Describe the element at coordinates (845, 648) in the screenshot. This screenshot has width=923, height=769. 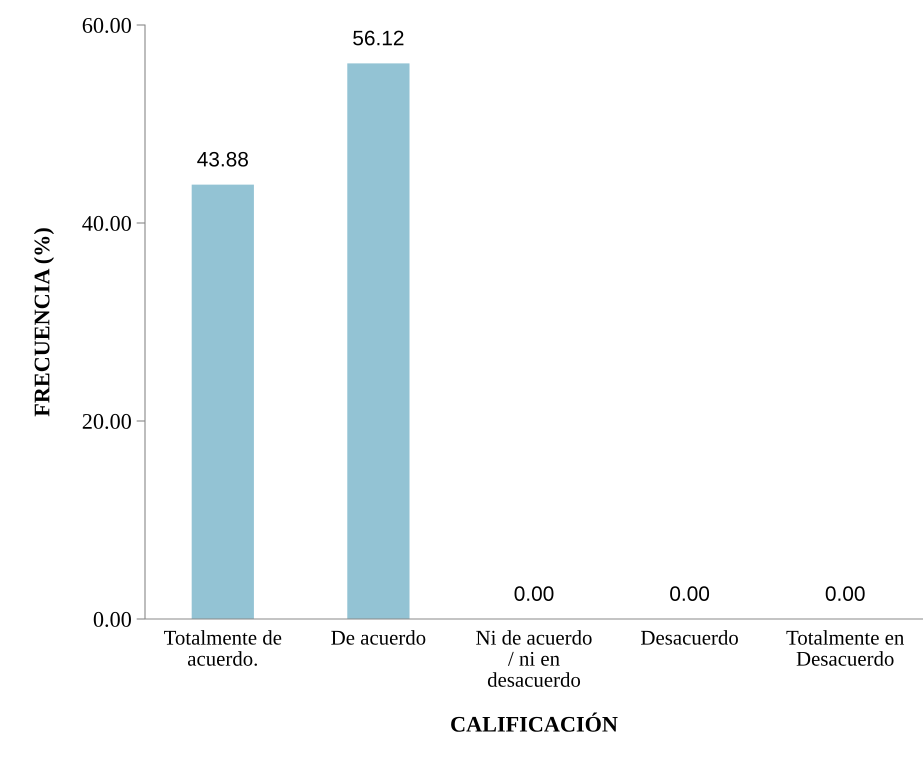
I see `x-tick-label: Totalmente en Desacuerdo` at that location.